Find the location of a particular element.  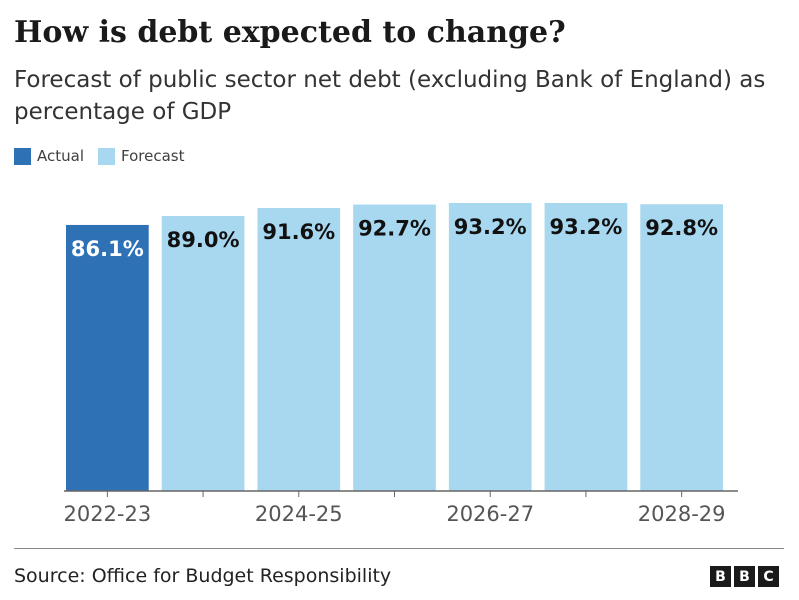

source-note: Source: Office for Budget Responsibility is located at coordinates (203, 576).